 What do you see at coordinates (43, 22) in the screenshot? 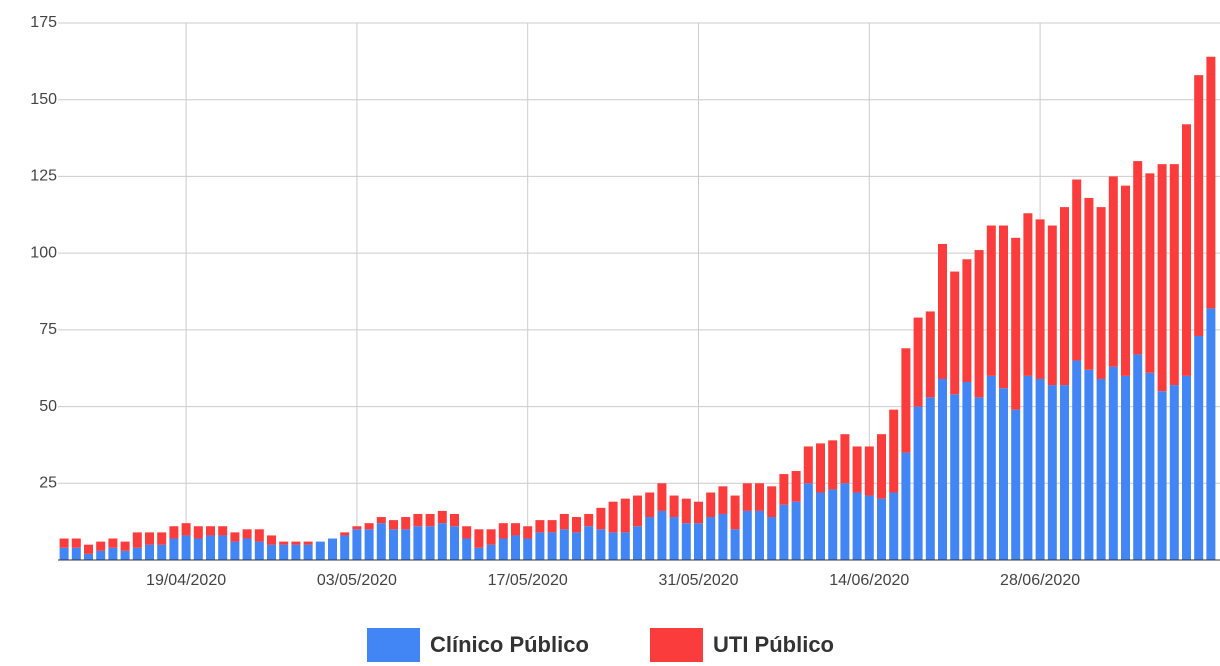
I see `y-tick-label: 175` at bounding box center [43, 22].